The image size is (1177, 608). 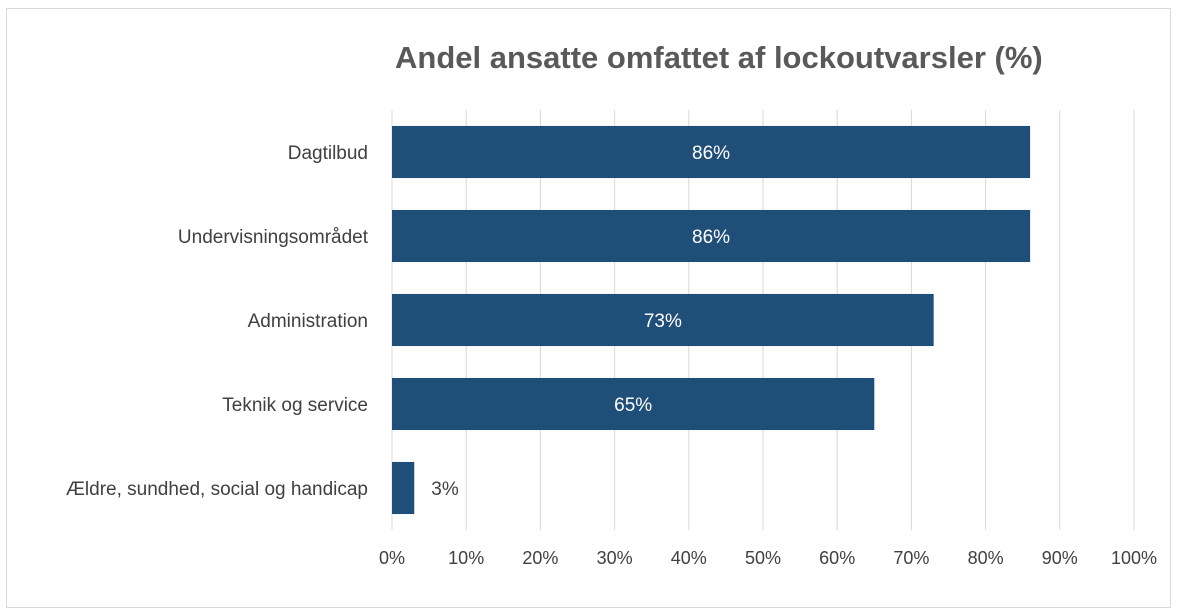 What do you see at coordinates (763, 558) in the screenshot?
I see `x-tick-label: 50%` at bounding box center [763, 558].